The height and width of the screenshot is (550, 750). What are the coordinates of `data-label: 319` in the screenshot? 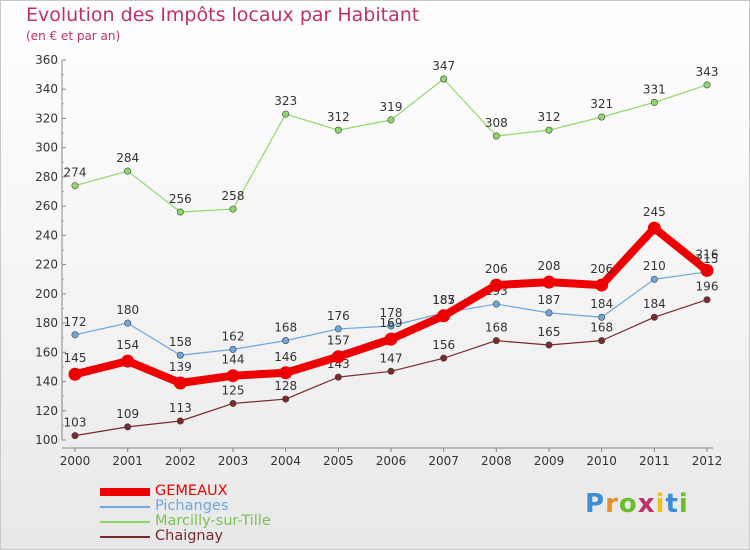 It's located at (391, 107).